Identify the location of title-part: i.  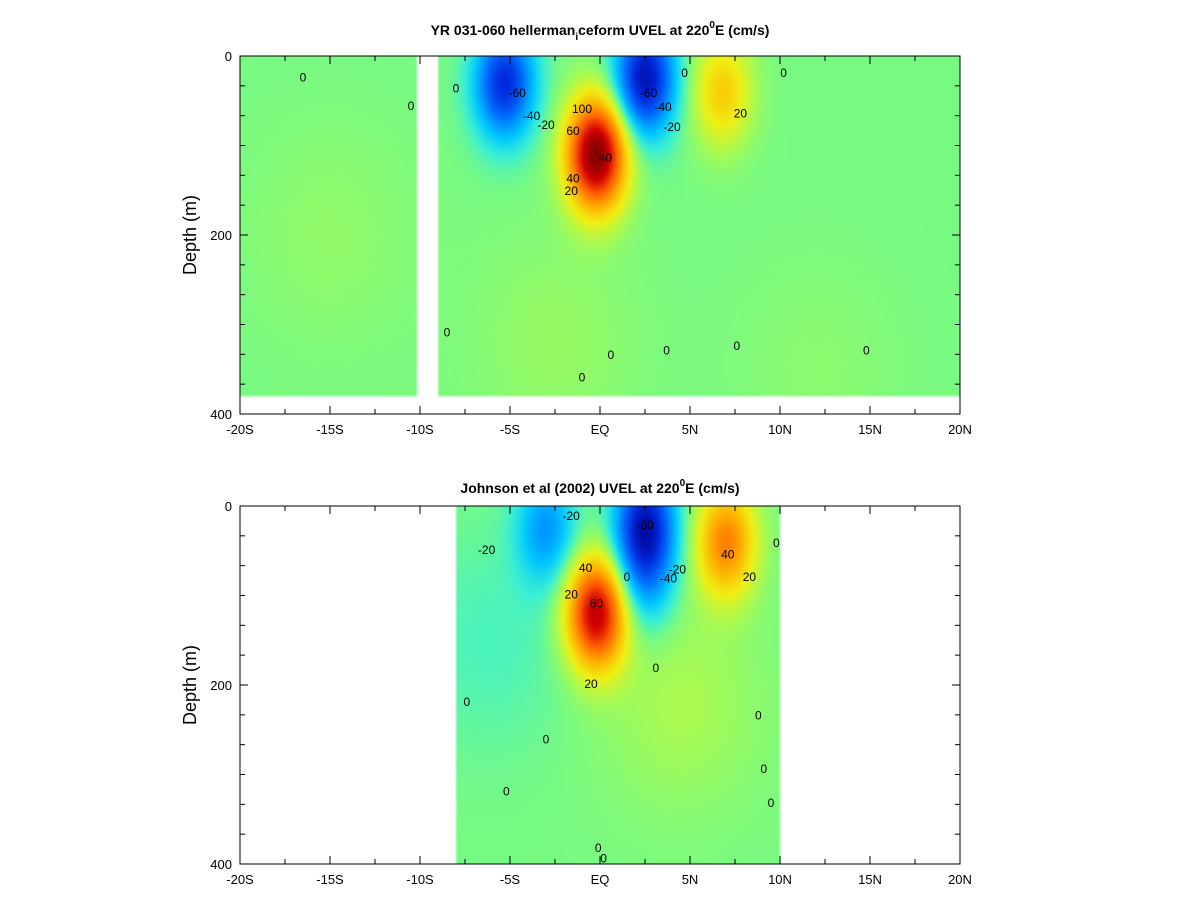
(576, 37).